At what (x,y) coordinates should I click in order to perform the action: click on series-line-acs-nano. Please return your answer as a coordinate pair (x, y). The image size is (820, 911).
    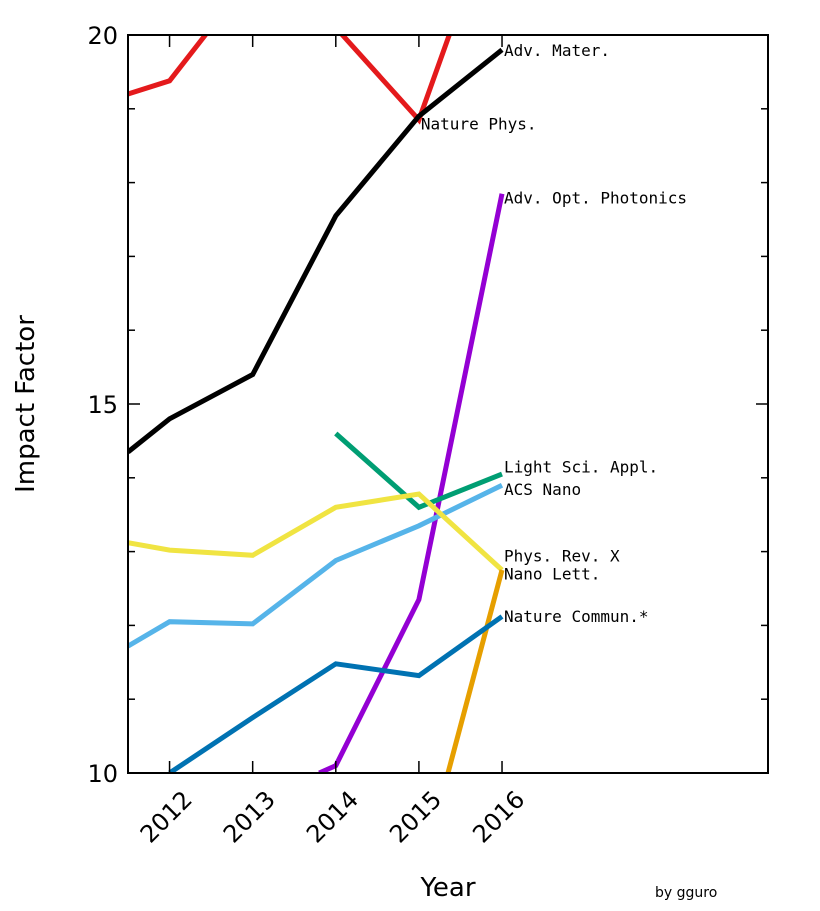
    Looking at the image, I should click on (316, 565).